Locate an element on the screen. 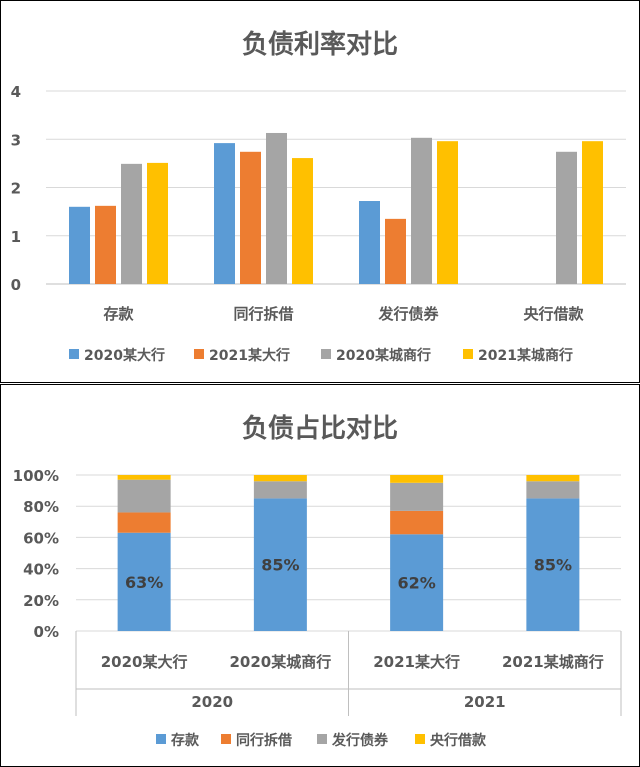 Image resolution: width=640 pixels, height=767 pixels. y-tick-label: 20% is located at coordinates (41, 601).